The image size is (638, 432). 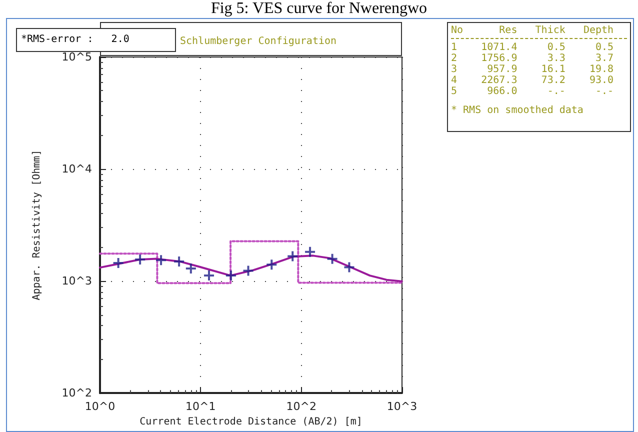 What do you see at coordinates (533, 80) in the screenshot?
I see `text: 4 2267.3 73.2 93.0` at bounding box center [533, 80].